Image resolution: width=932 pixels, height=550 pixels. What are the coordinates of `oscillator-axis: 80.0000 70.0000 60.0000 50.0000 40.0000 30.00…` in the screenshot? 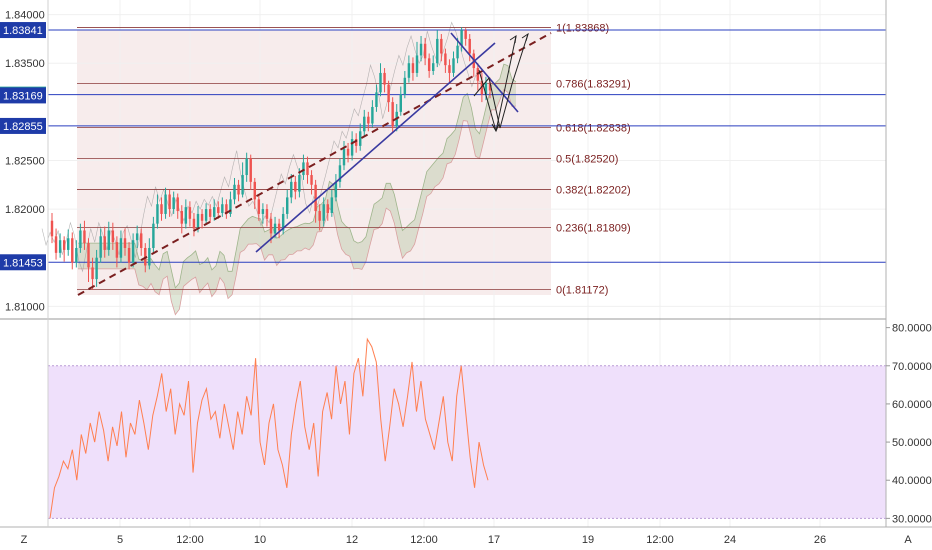 It's located at (909, 424).